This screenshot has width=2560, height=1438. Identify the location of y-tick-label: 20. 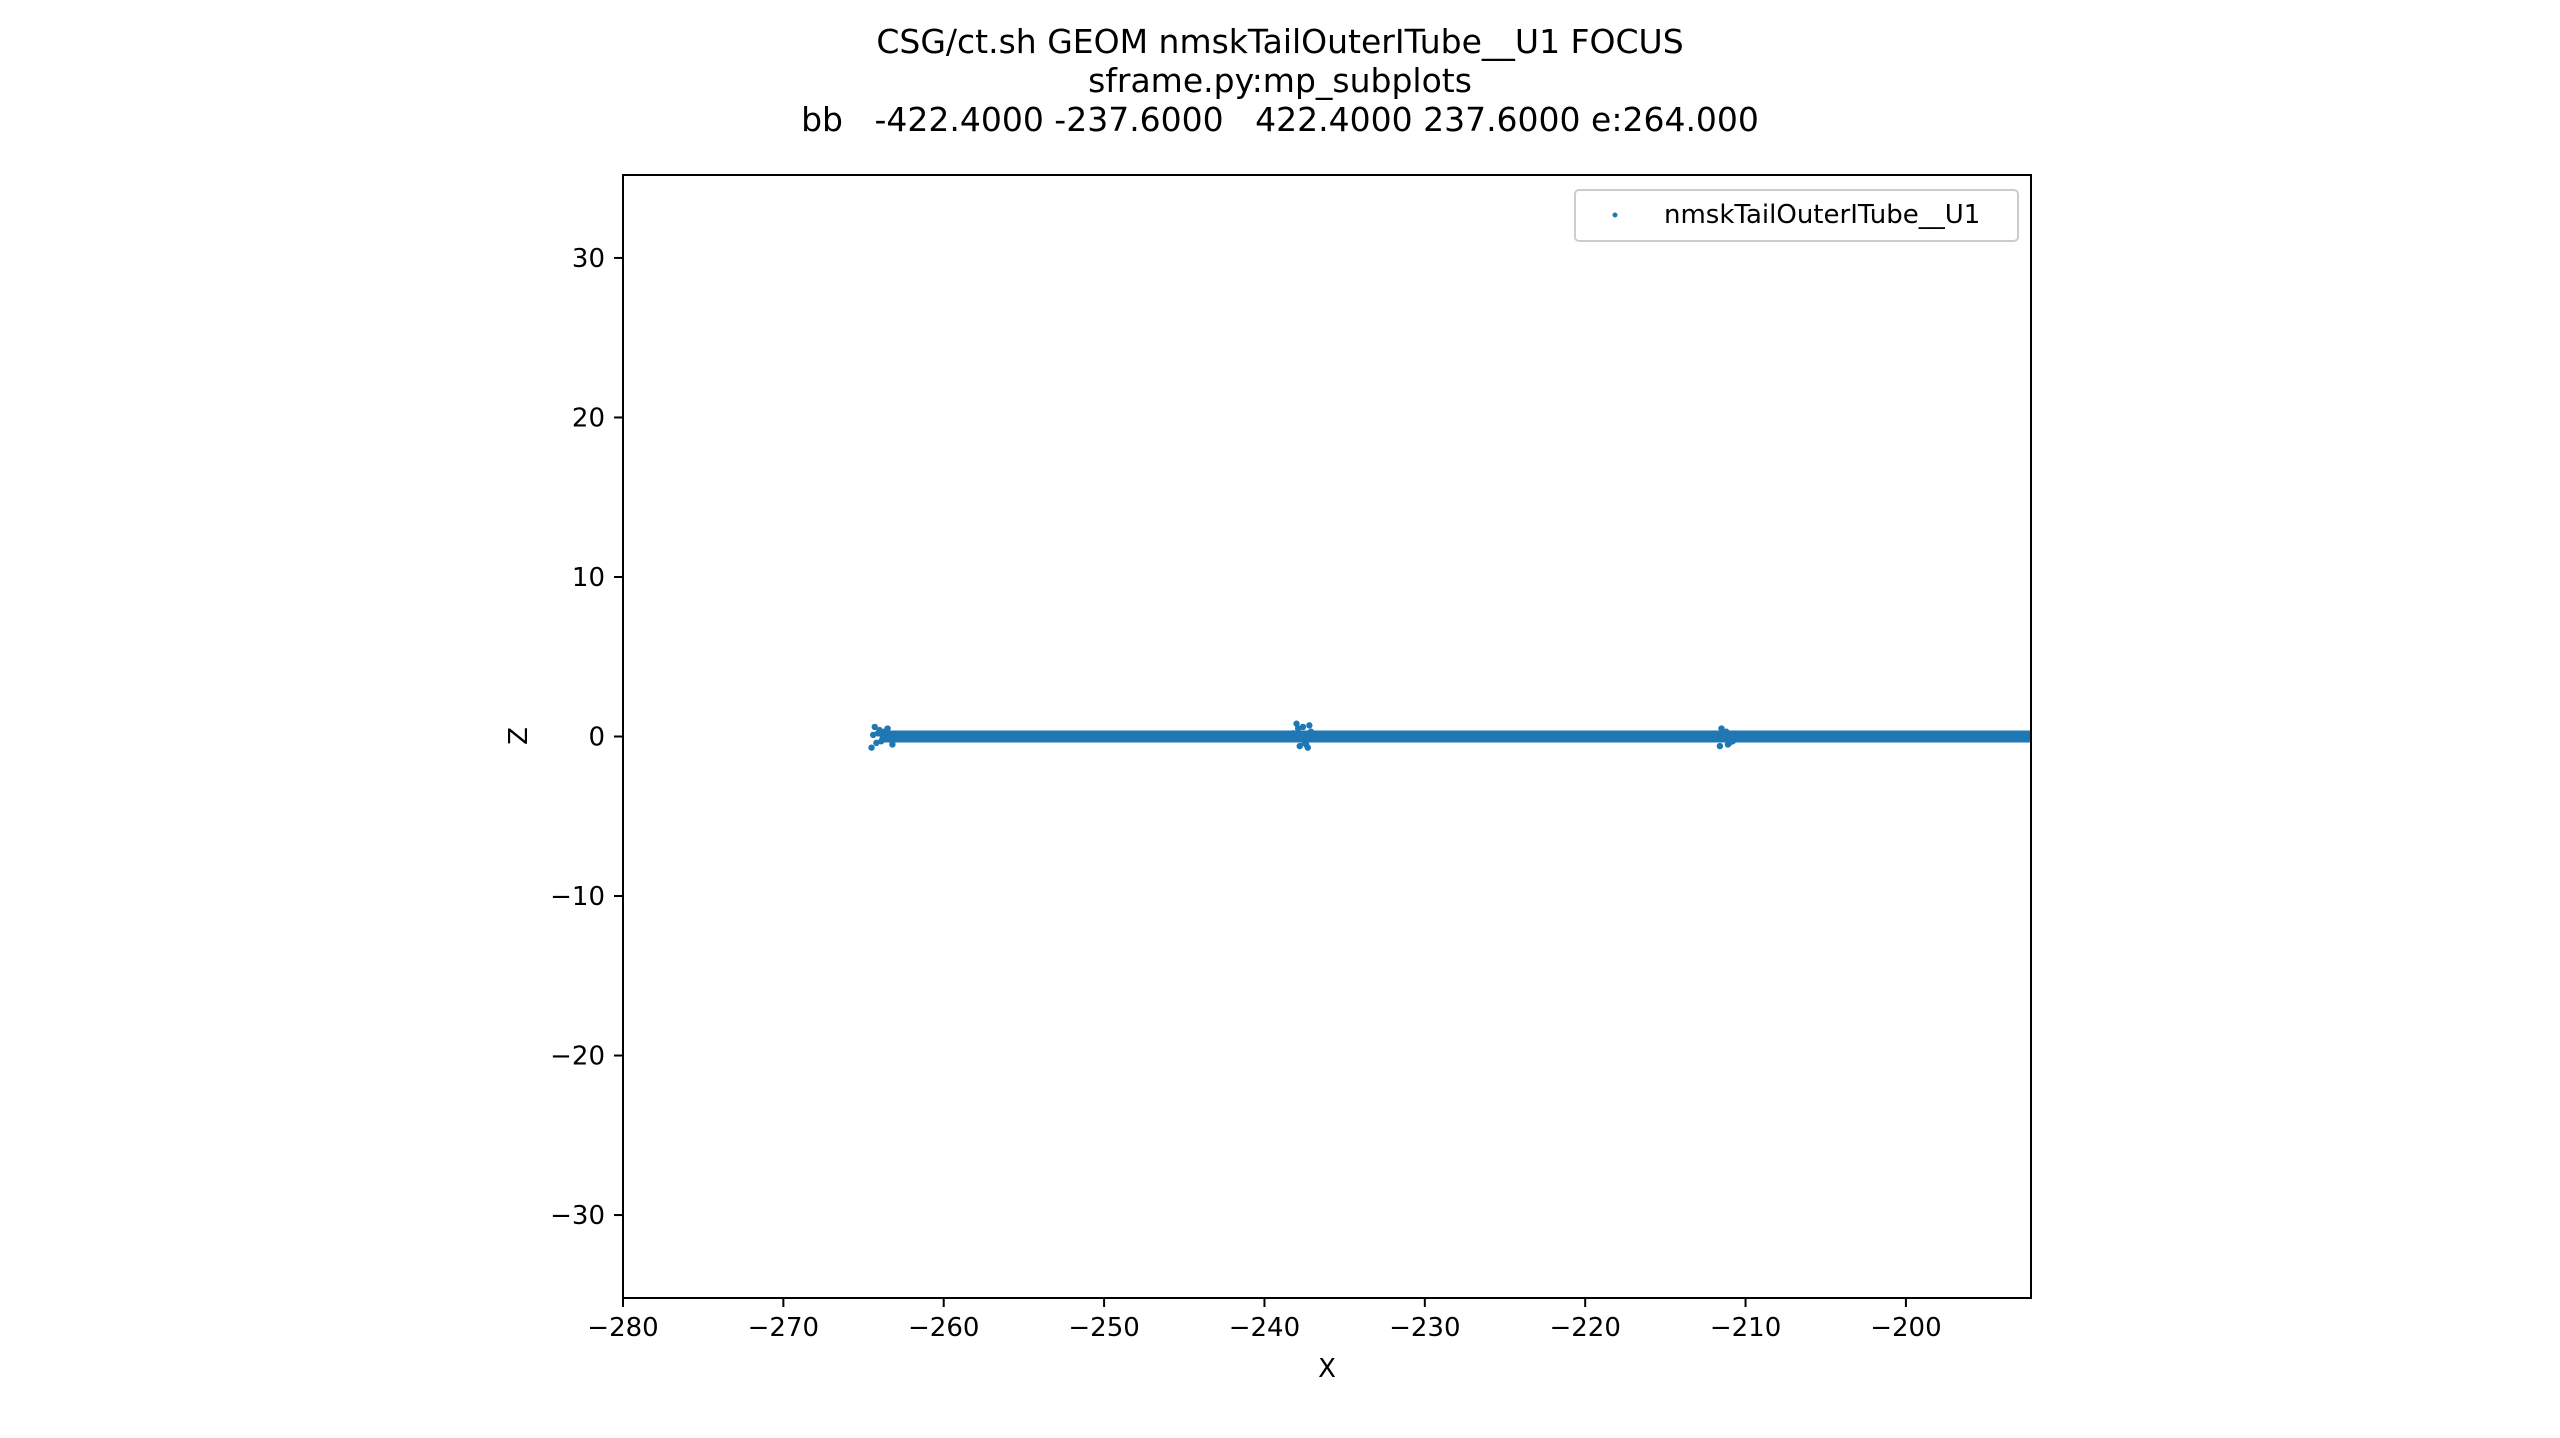
(588, 418).